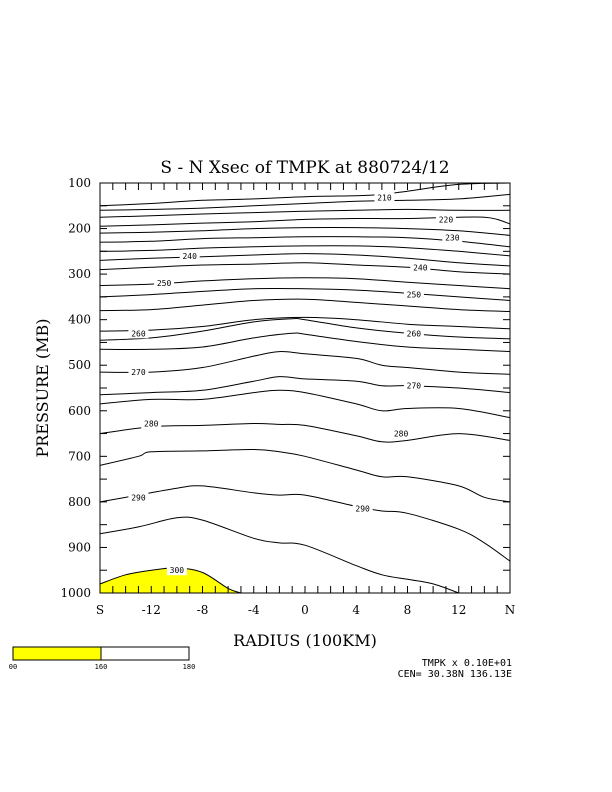 The height and width of the screenshot is (792, 612). I want to click on y-tick-label: 600, so click(79, 411).